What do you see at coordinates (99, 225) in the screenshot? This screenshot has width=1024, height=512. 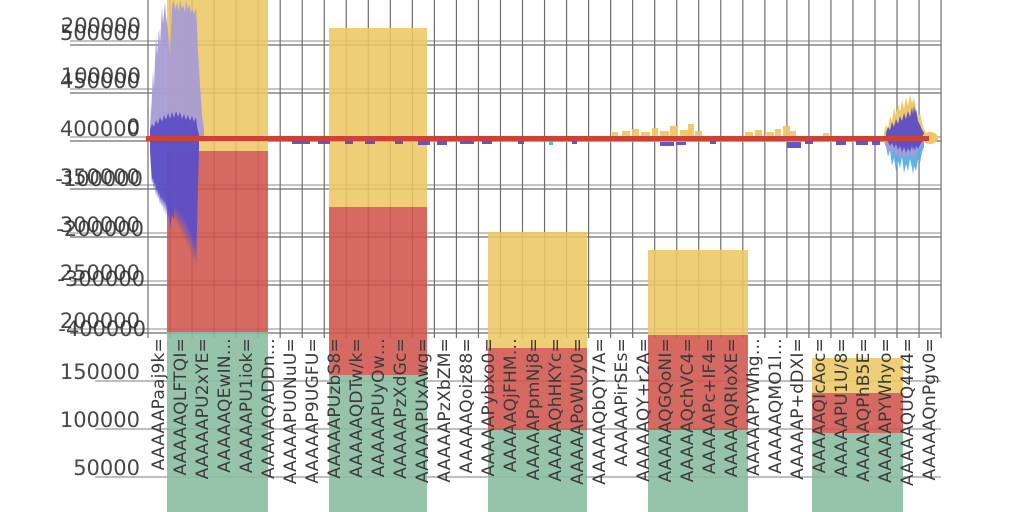 I see `y-tick-primary: 300000` at bounding box center [99, 225].